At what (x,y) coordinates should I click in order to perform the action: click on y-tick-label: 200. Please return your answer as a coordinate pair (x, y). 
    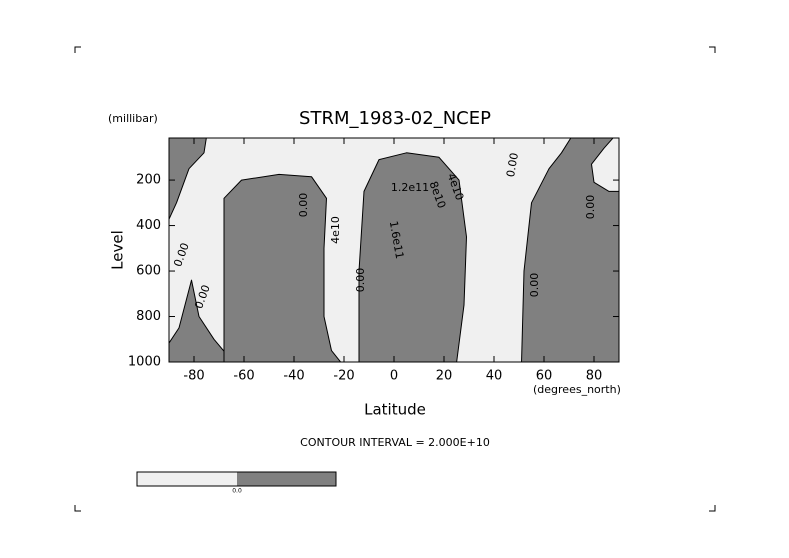
    Looking at the image, I should click on (148, 180).